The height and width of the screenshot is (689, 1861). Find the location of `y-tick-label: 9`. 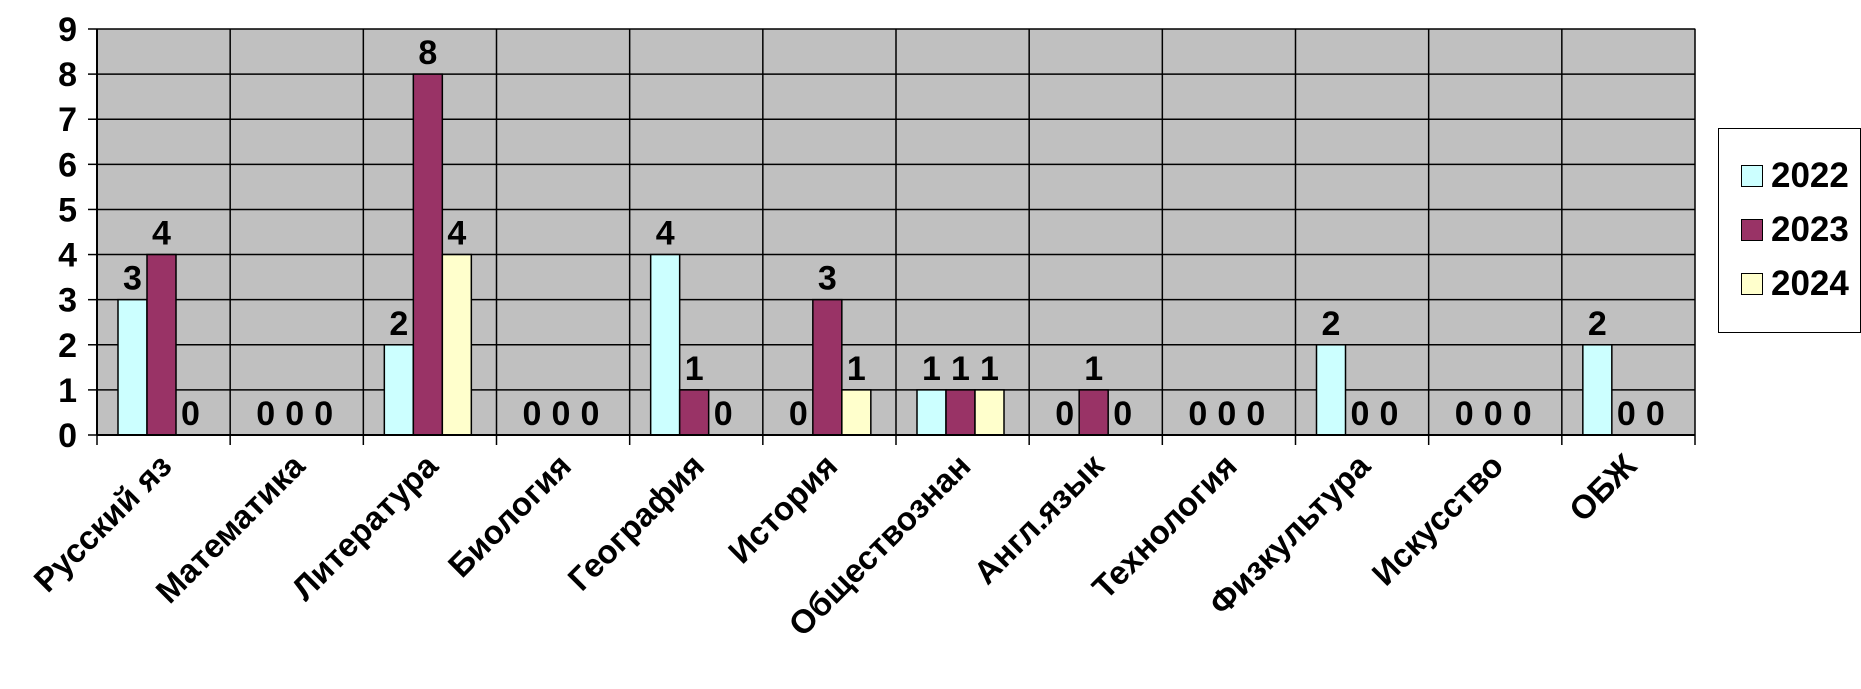

y-tick-label: 9 is located at coordinates (67, 30).